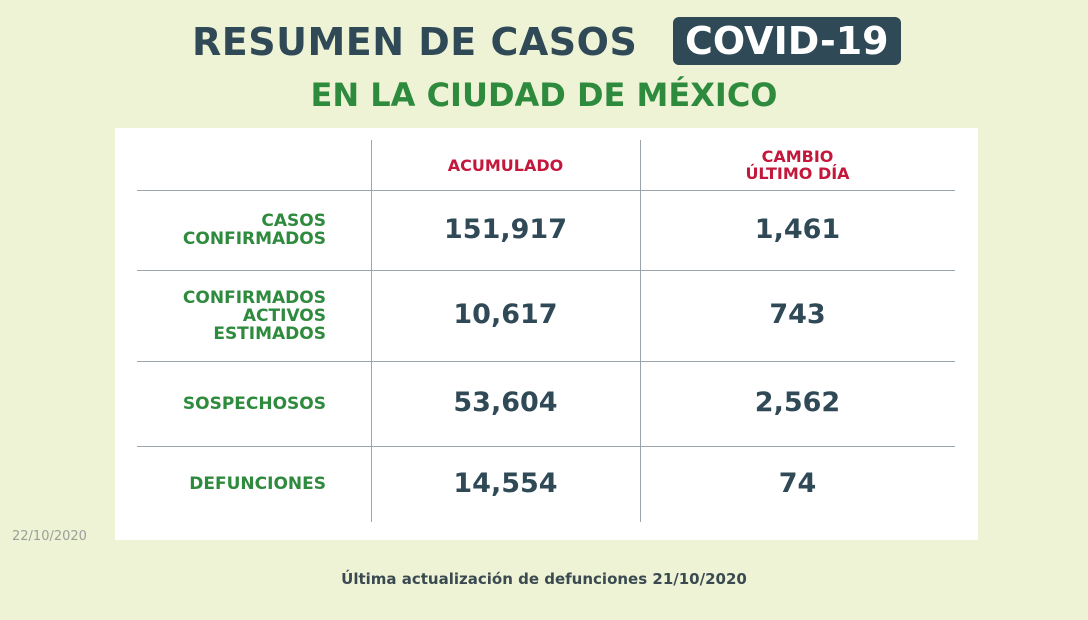  Describe the element at coordinates (797, 156) in the screenshot. I see `text-line: CAMBIO` at that location.